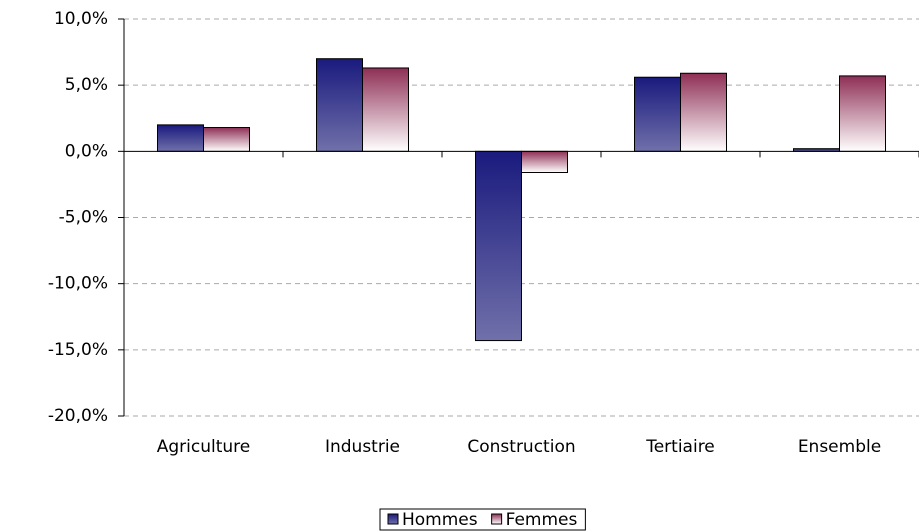 Image resolution: width=919 pixels, height=531 pixels. I want to click on legend-box, so click(482, 519).